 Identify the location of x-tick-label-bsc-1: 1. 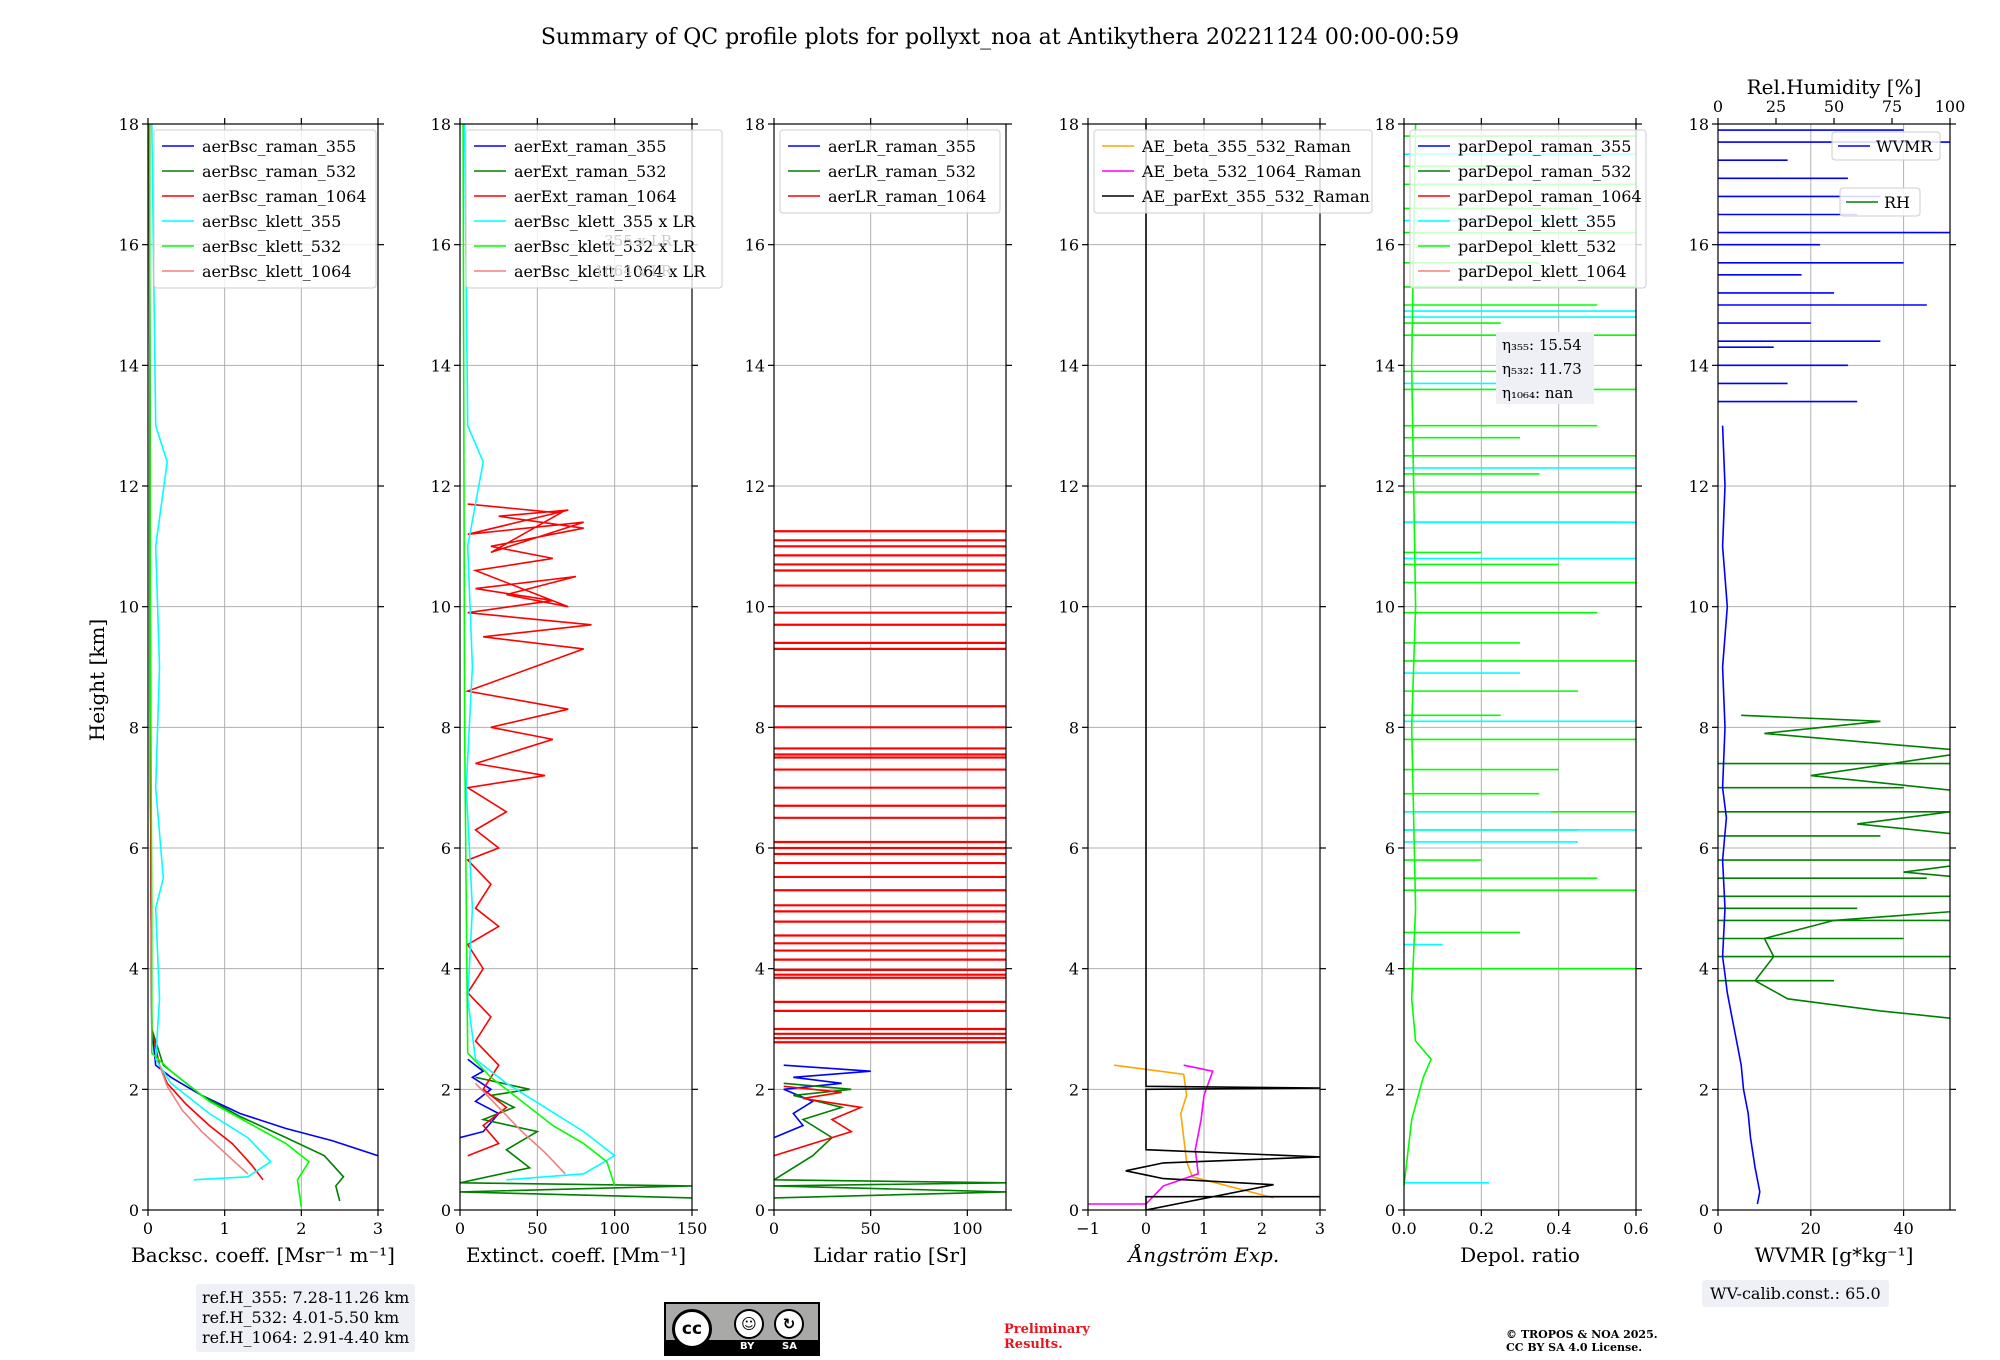
(225, 1228).